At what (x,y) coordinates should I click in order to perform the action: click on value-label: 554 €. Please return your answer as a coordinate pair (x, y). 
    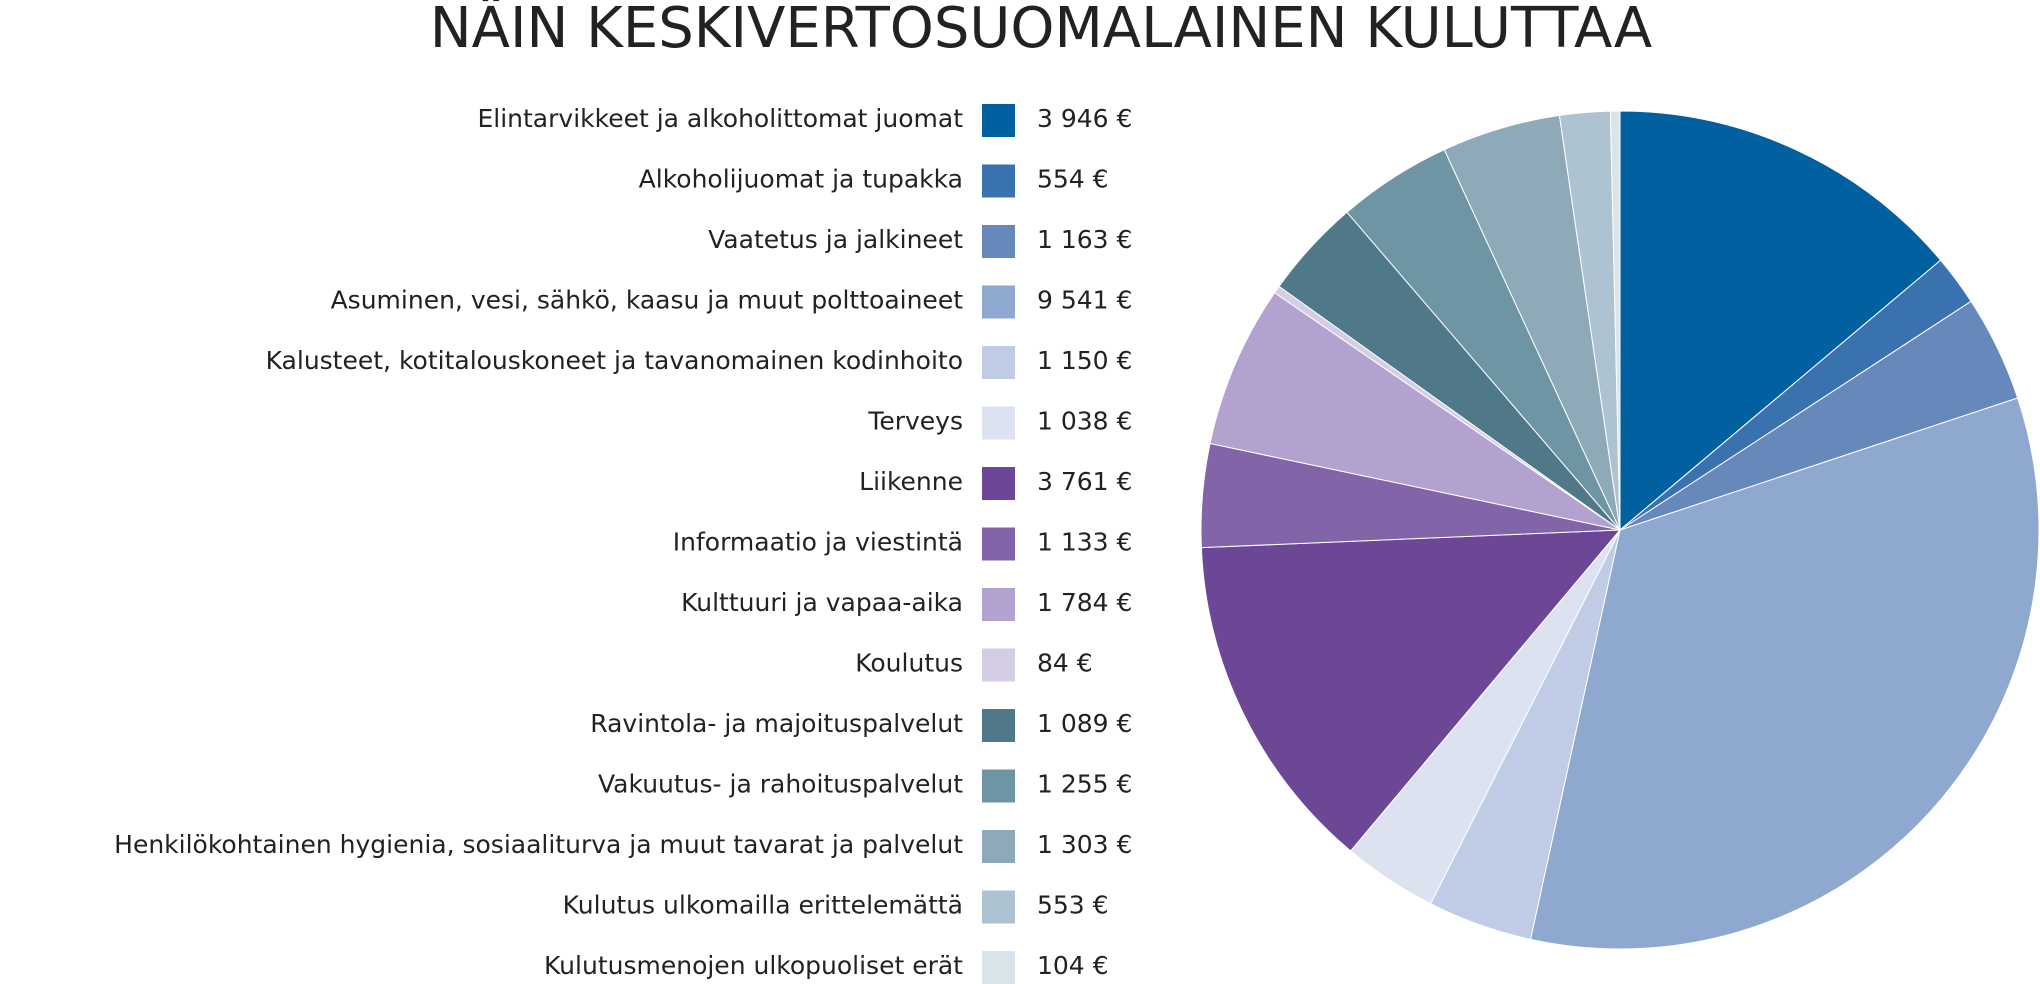
    Looking at the image, I should click on (1073, 179).